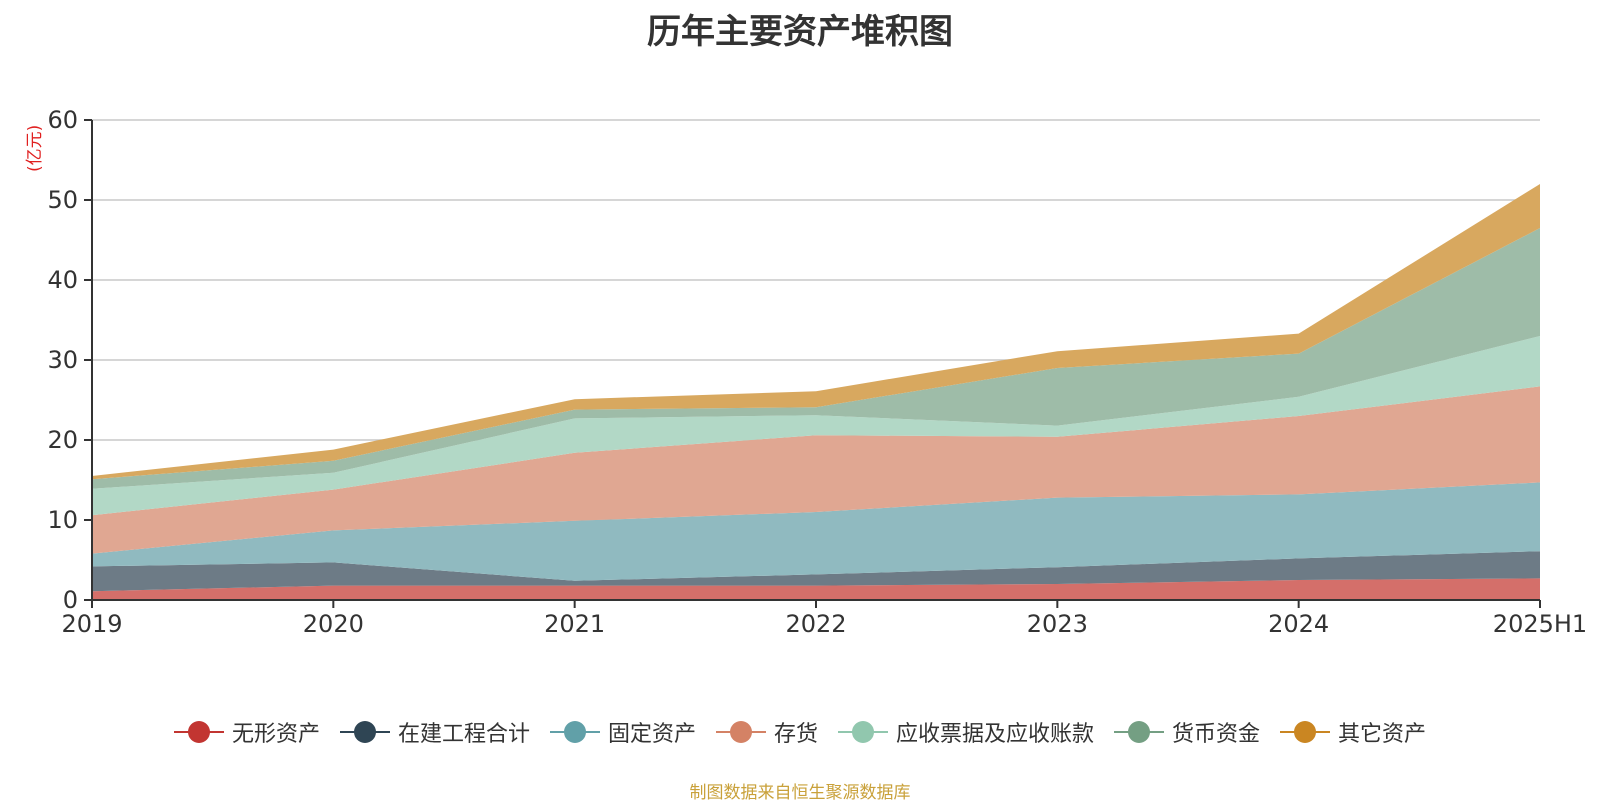  I want to click on legend-label: 在建工程合计, so click(463, 734).